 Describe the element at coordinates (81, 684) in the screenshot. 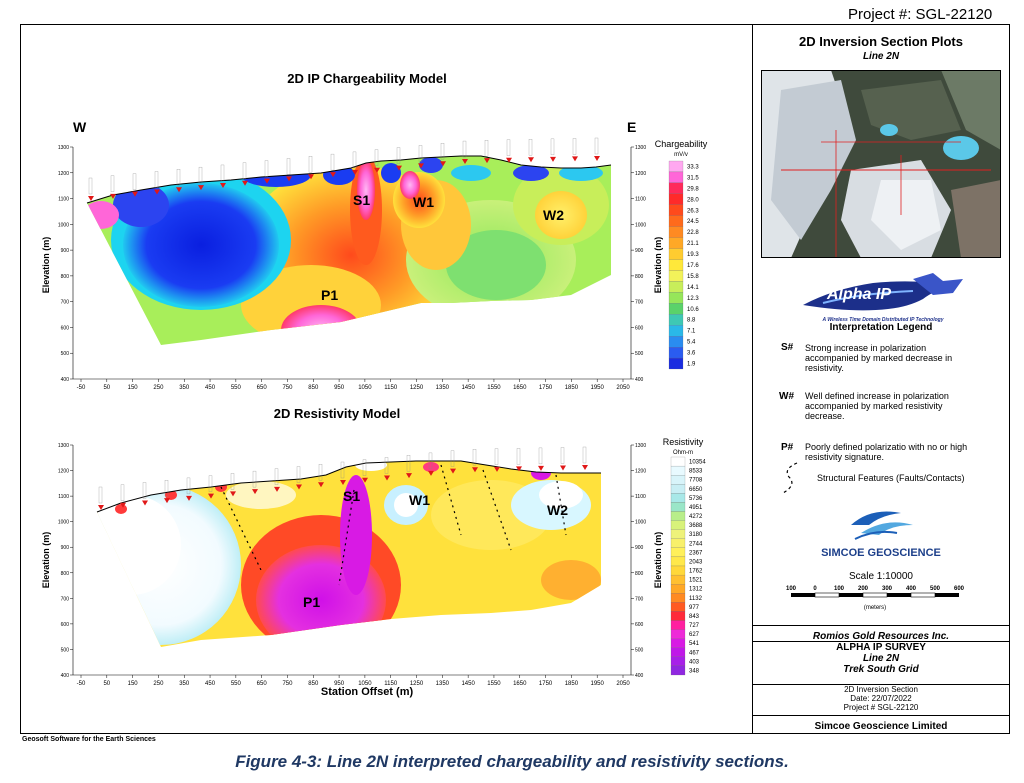

I see `bot-x-tick: -50` at that location.